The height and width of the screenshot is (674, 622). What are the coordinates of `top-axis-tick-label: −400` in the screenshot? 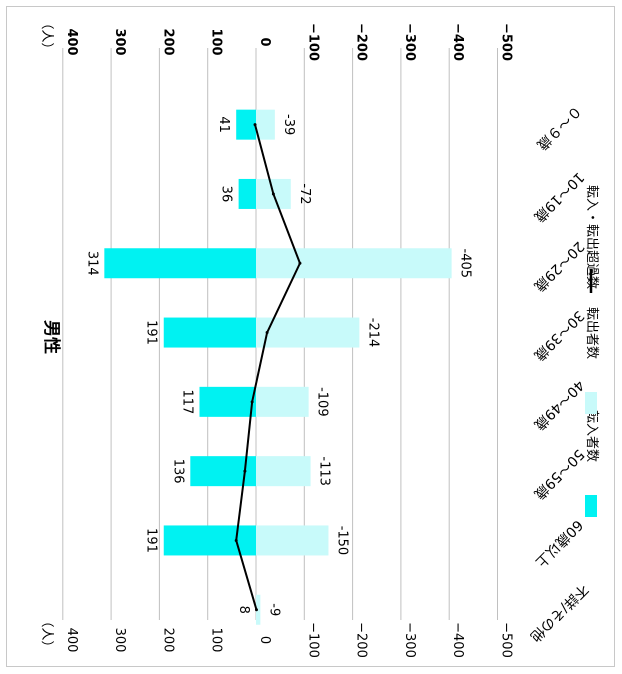 It's located at (457, 42).